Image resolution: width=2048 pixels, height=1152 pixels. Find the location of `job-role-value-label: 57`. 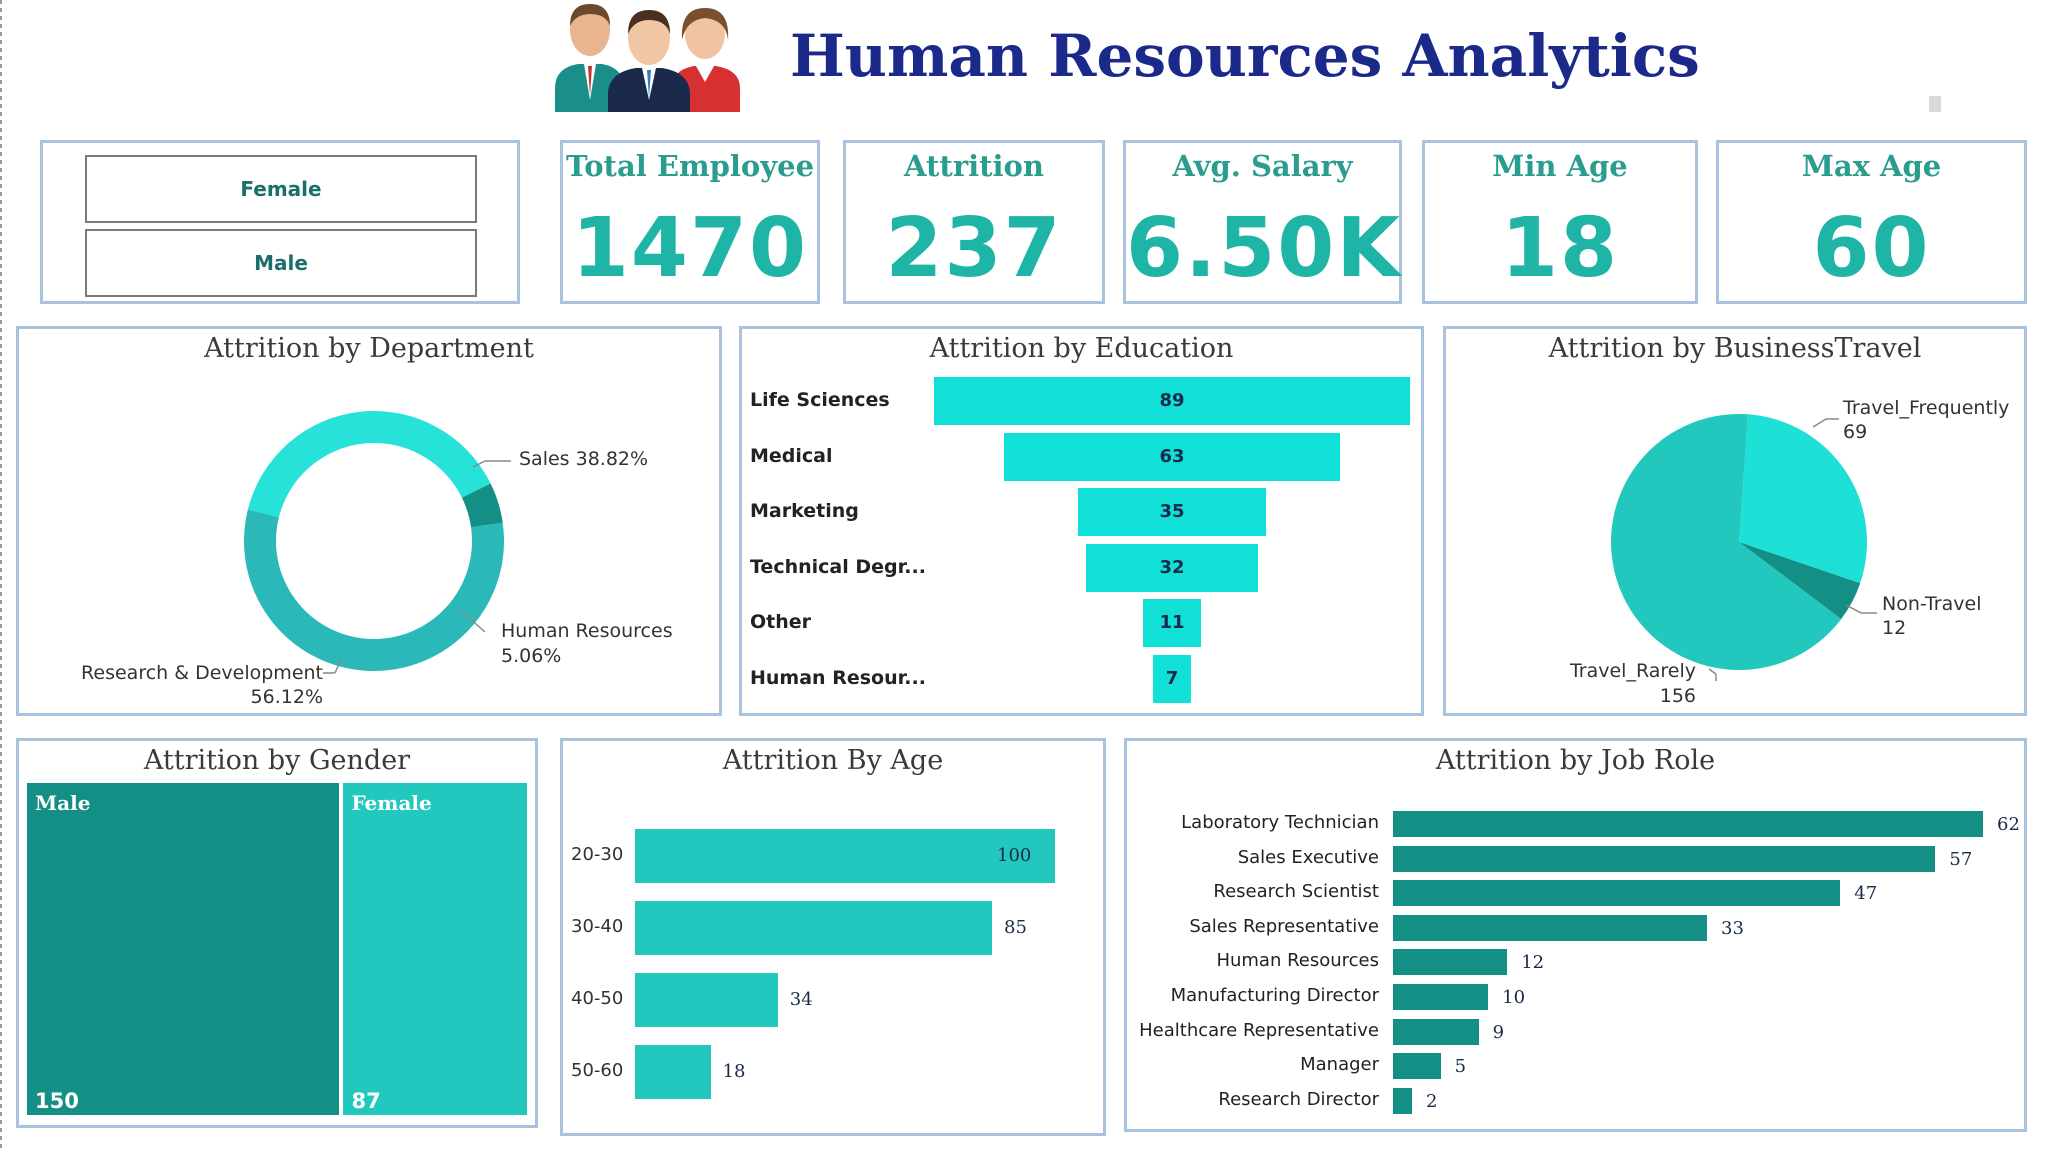

job-role-value-label: 57 is located at coordinates (1961, 859).